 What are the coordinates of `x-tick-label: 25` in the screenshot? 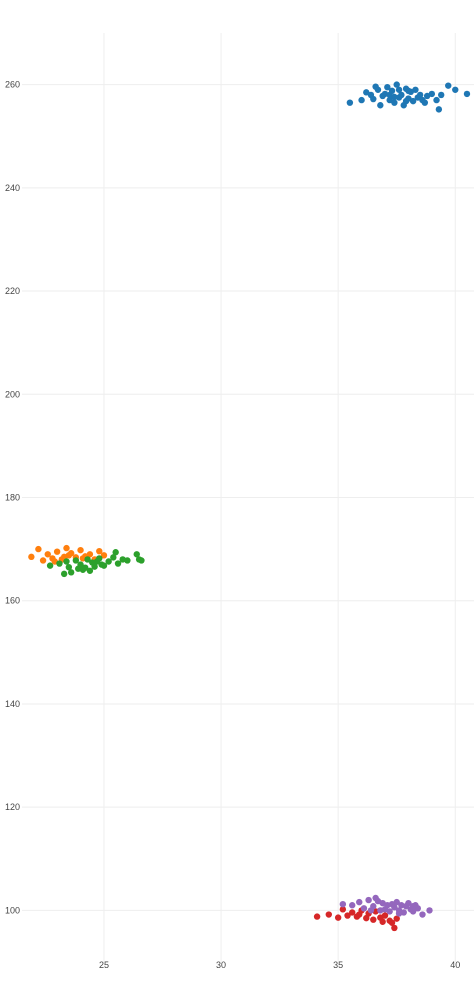 It's located at (104, 965).